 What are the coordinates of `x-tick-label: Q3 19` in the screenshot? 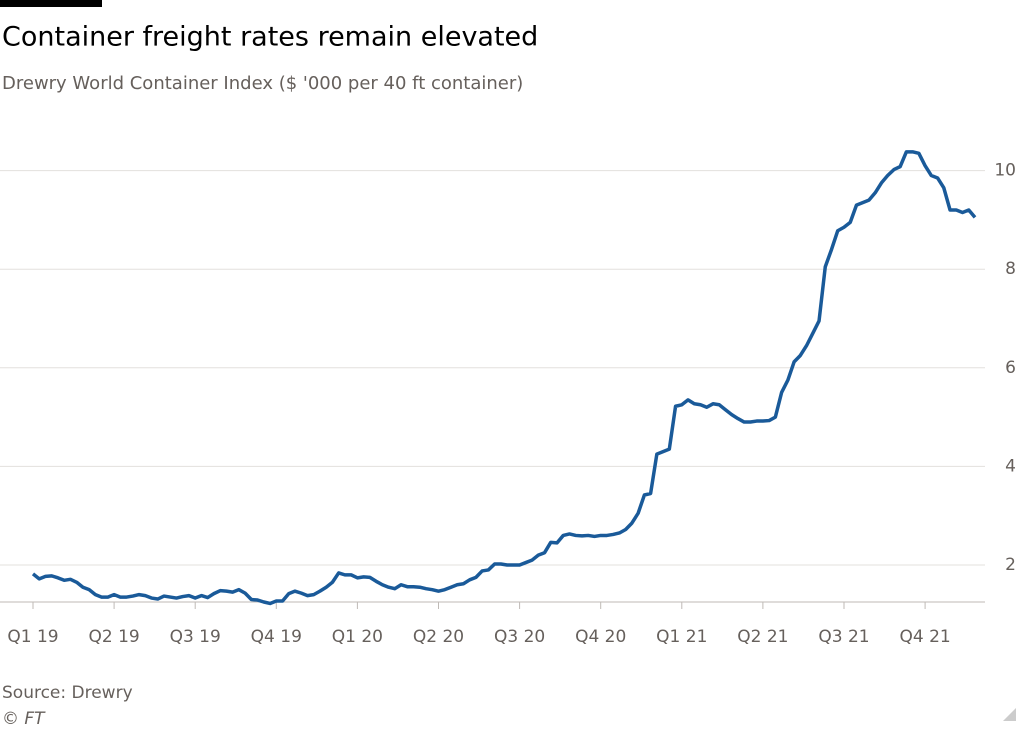 It's located at (195, 637).